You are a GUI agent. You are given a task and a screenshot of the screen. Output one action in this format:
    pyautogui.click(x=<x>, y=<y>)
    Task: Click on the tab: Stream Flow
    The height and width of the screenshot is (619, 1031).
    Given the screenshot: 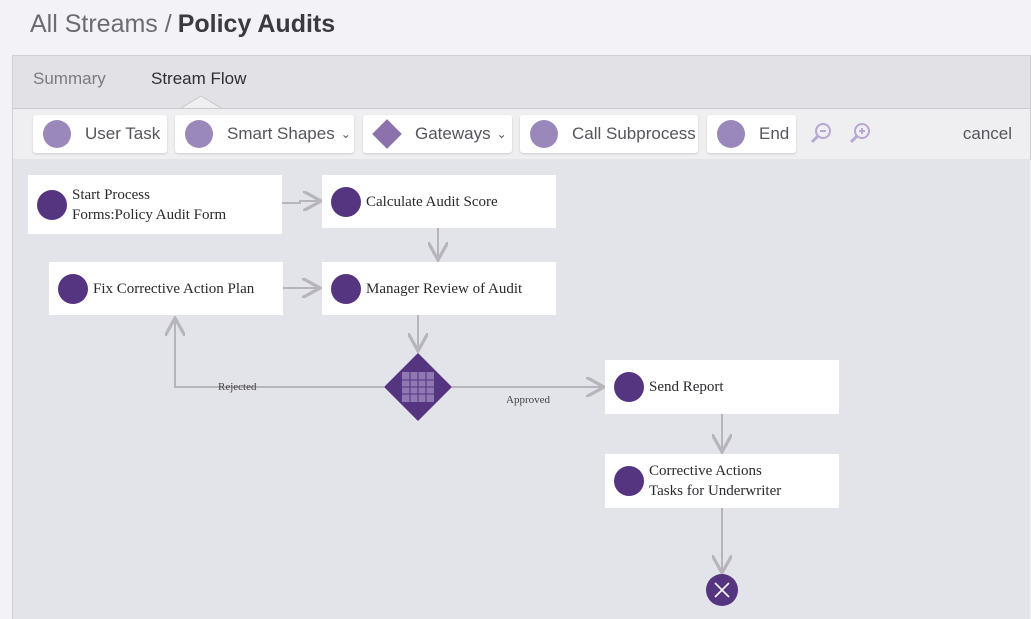 What is the action you would take?
    pyautogui.click(x=199, y=78)
    